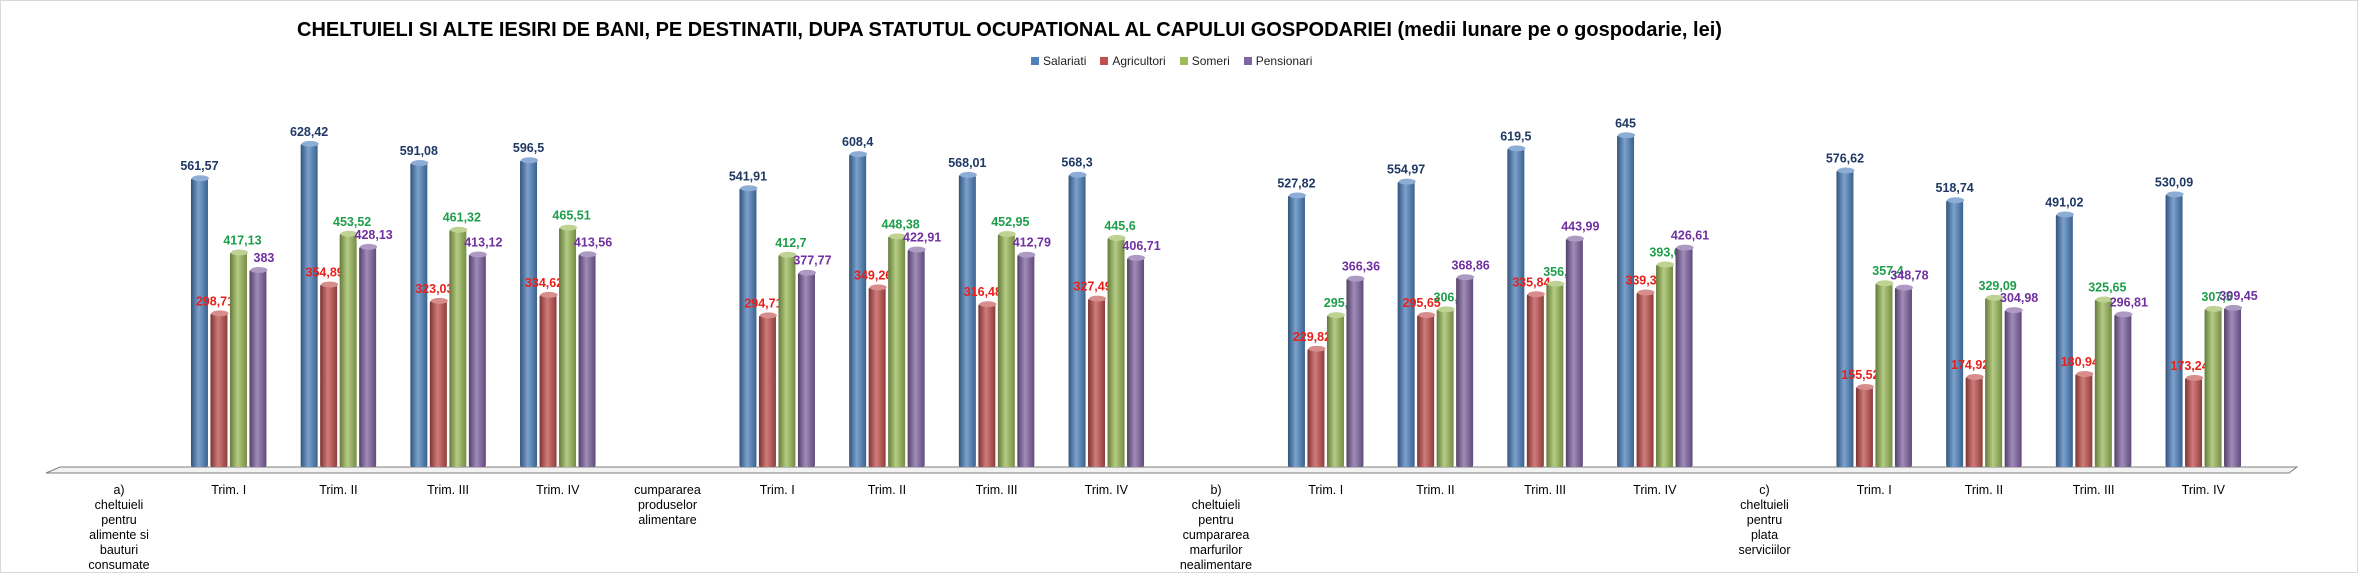 This screenshot has width=2358, height=574. I want to click on data-label: 329,09, so click(1998, 286).